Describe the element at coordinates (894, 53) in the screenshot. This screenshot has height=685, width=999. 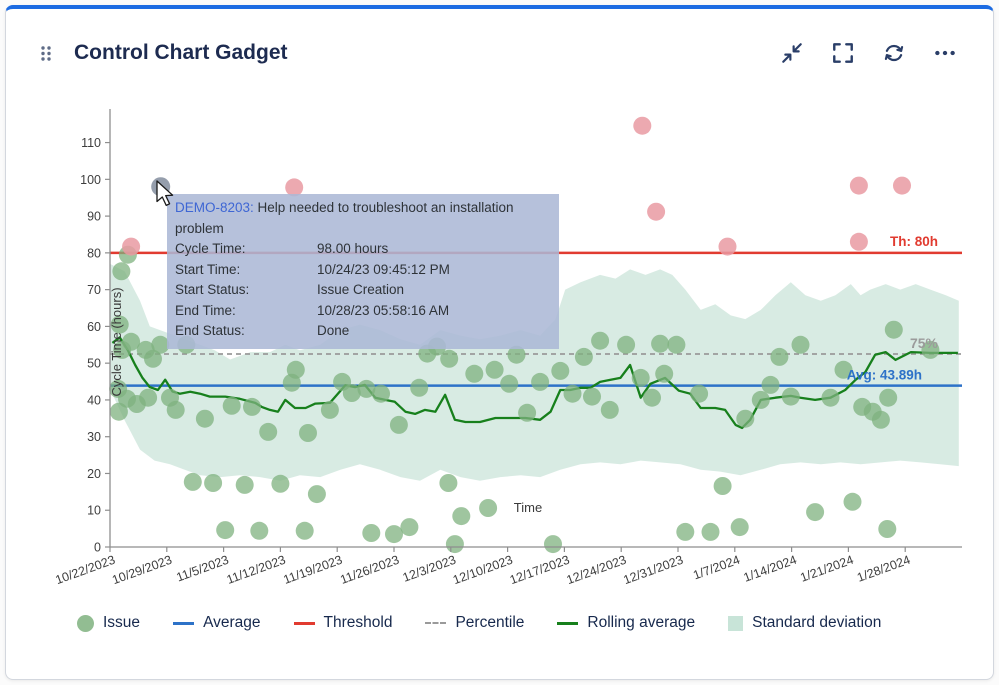
I see `refresh-icon` at that location.